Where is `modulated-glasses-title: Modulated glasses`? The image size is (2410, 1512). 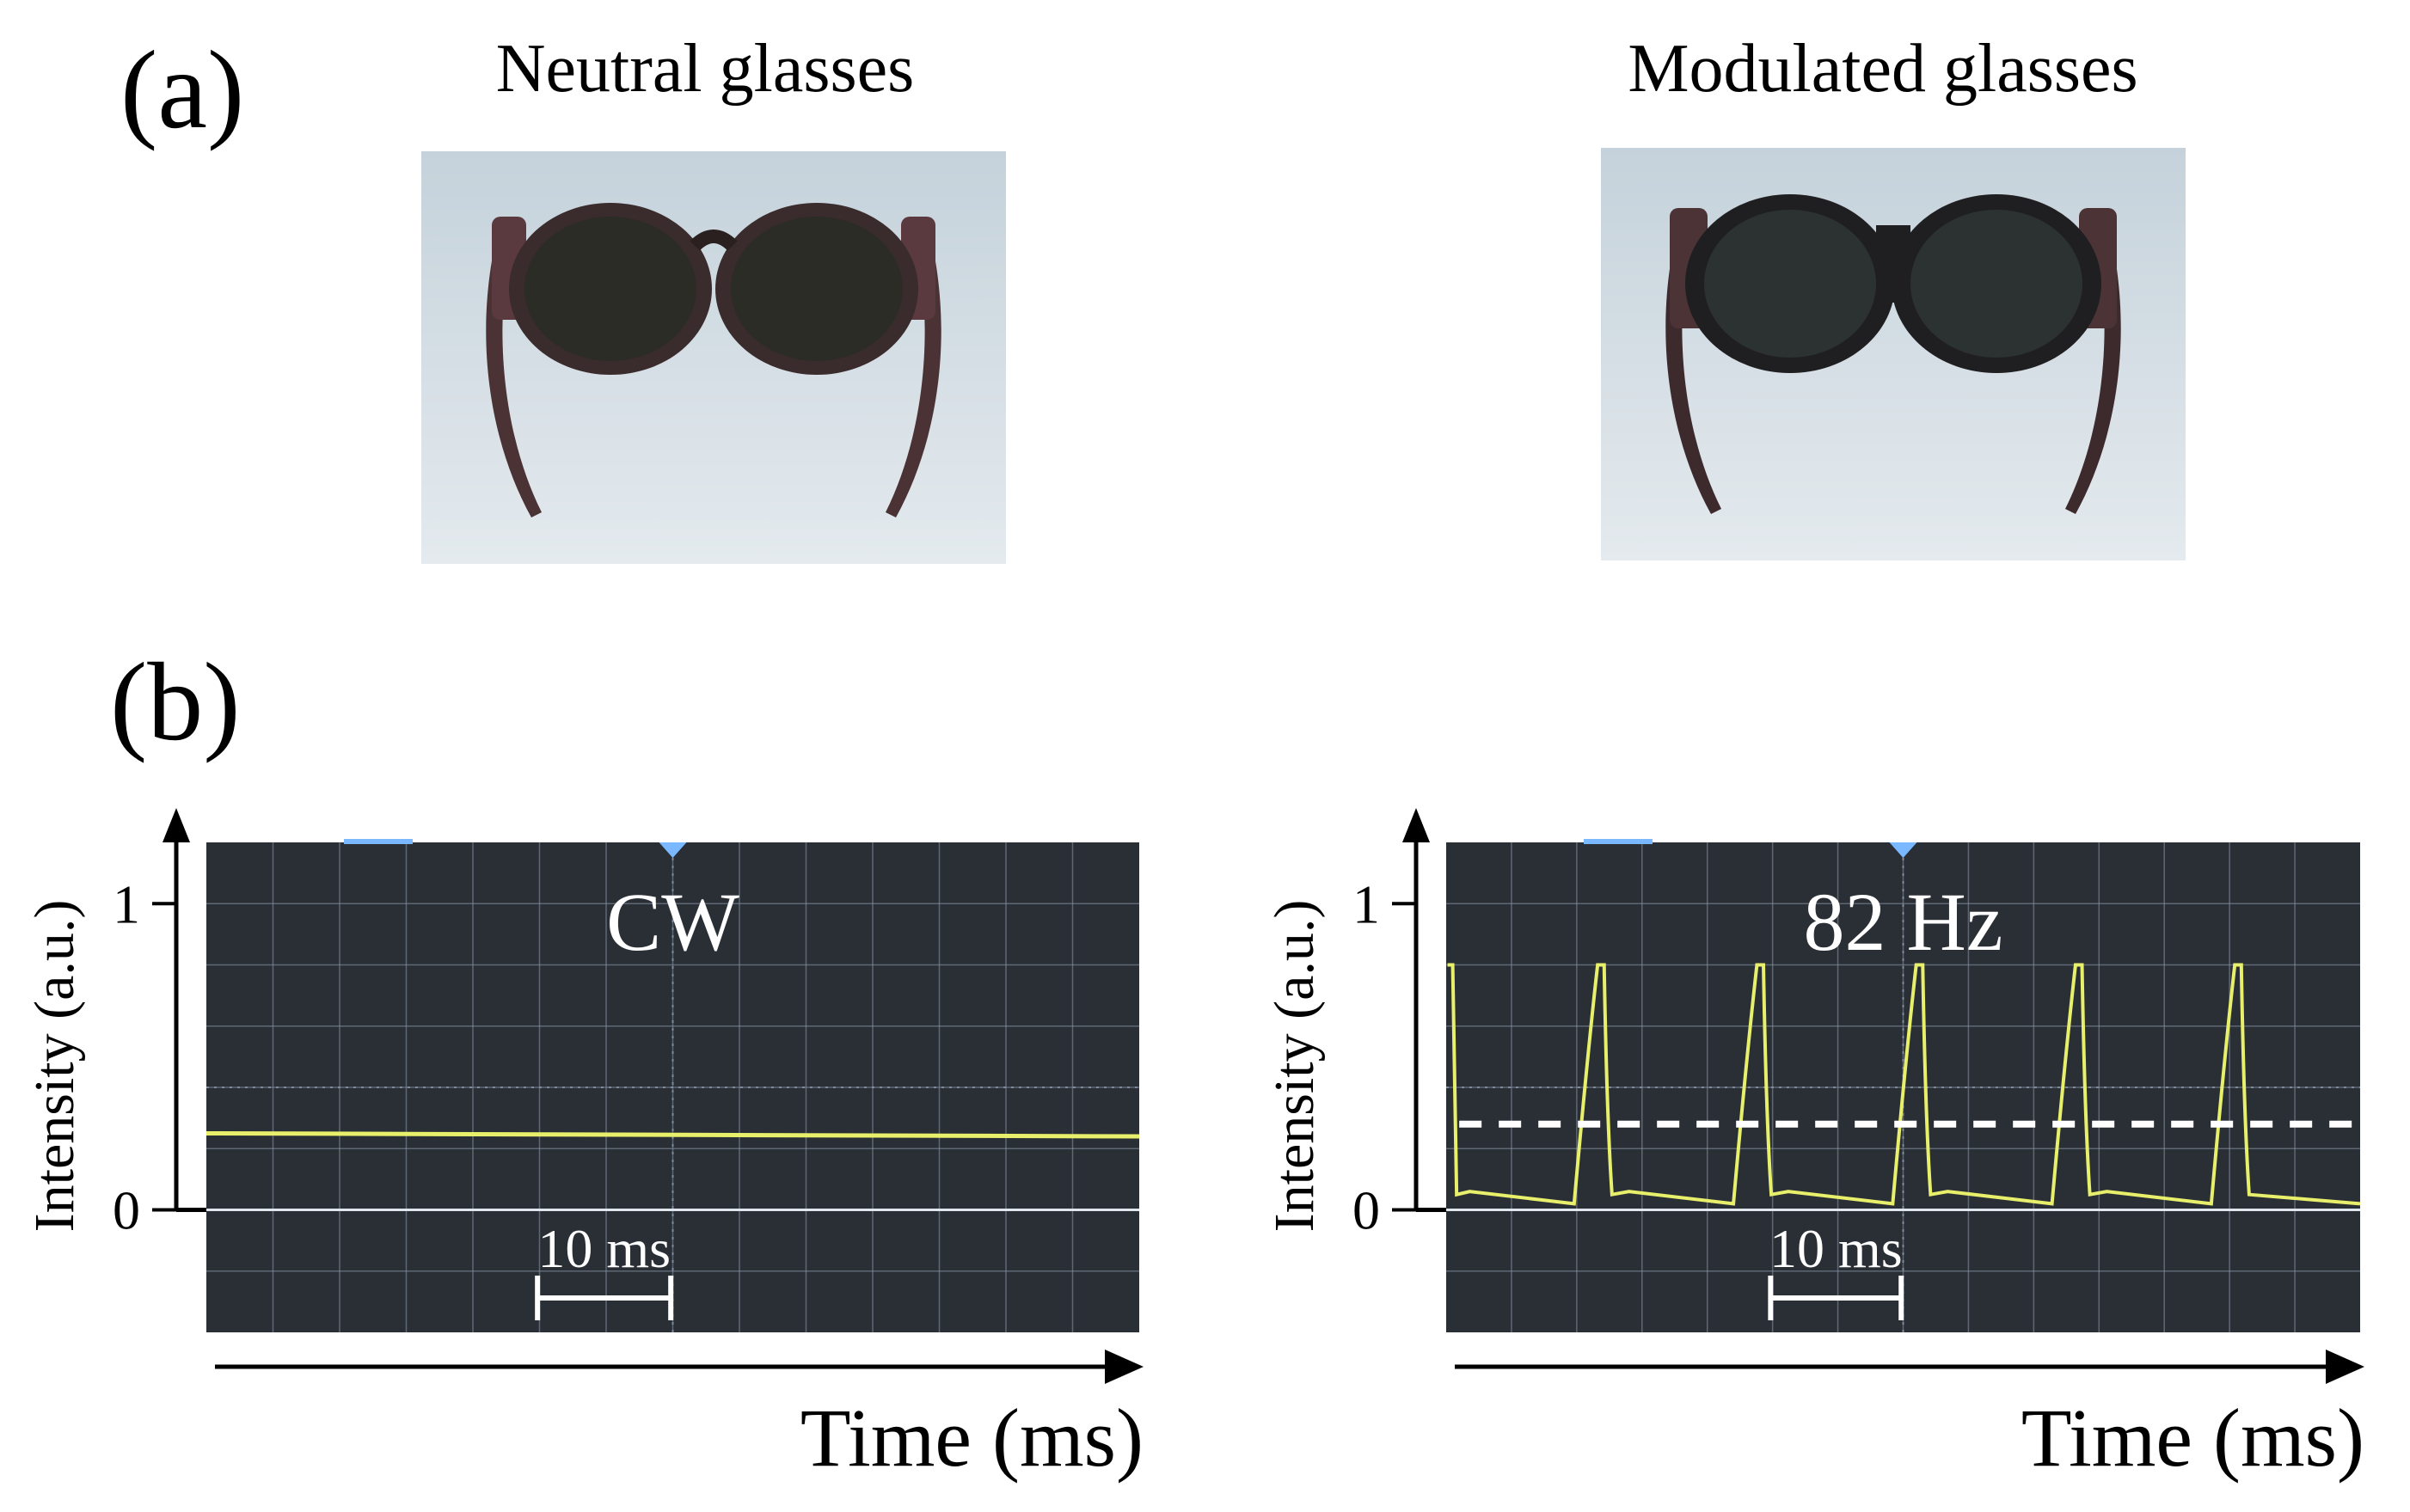 modulated-glasses-title: Modulated glasses is located at coordinates (1883, 69).